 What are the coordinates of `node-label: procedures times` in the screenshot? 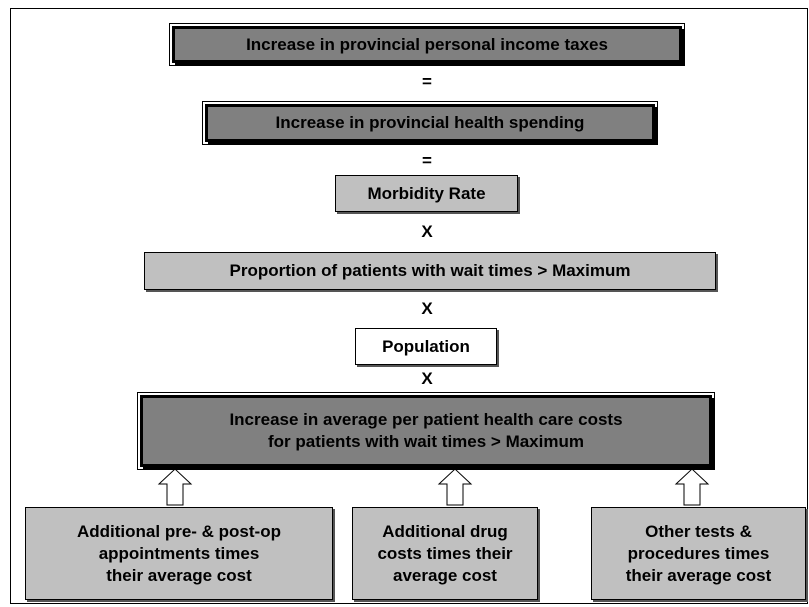 It's located at (698, 553).